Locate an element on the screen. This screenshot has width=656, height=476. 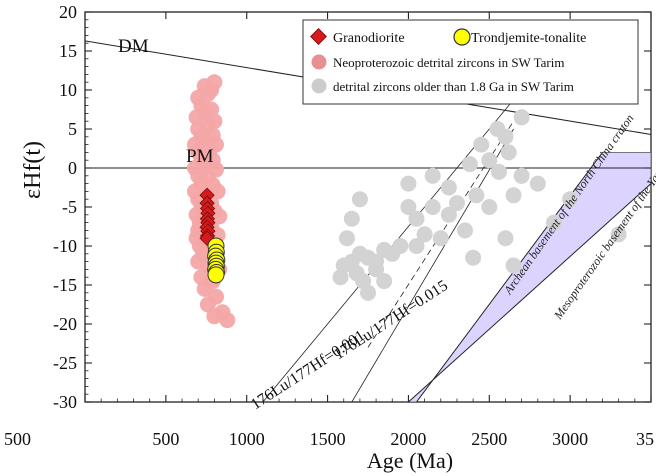
x-tick-label: 2500 is located at coordinates (489, 439).